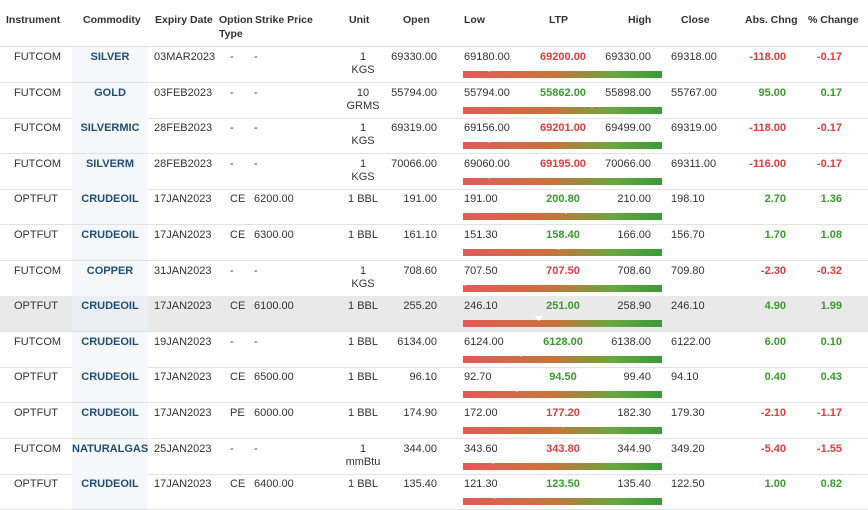  What do you see at coordinates (236, 27) in the screenshot?
I see `header-option-type: Option Type` at bounding box center [236, 27].